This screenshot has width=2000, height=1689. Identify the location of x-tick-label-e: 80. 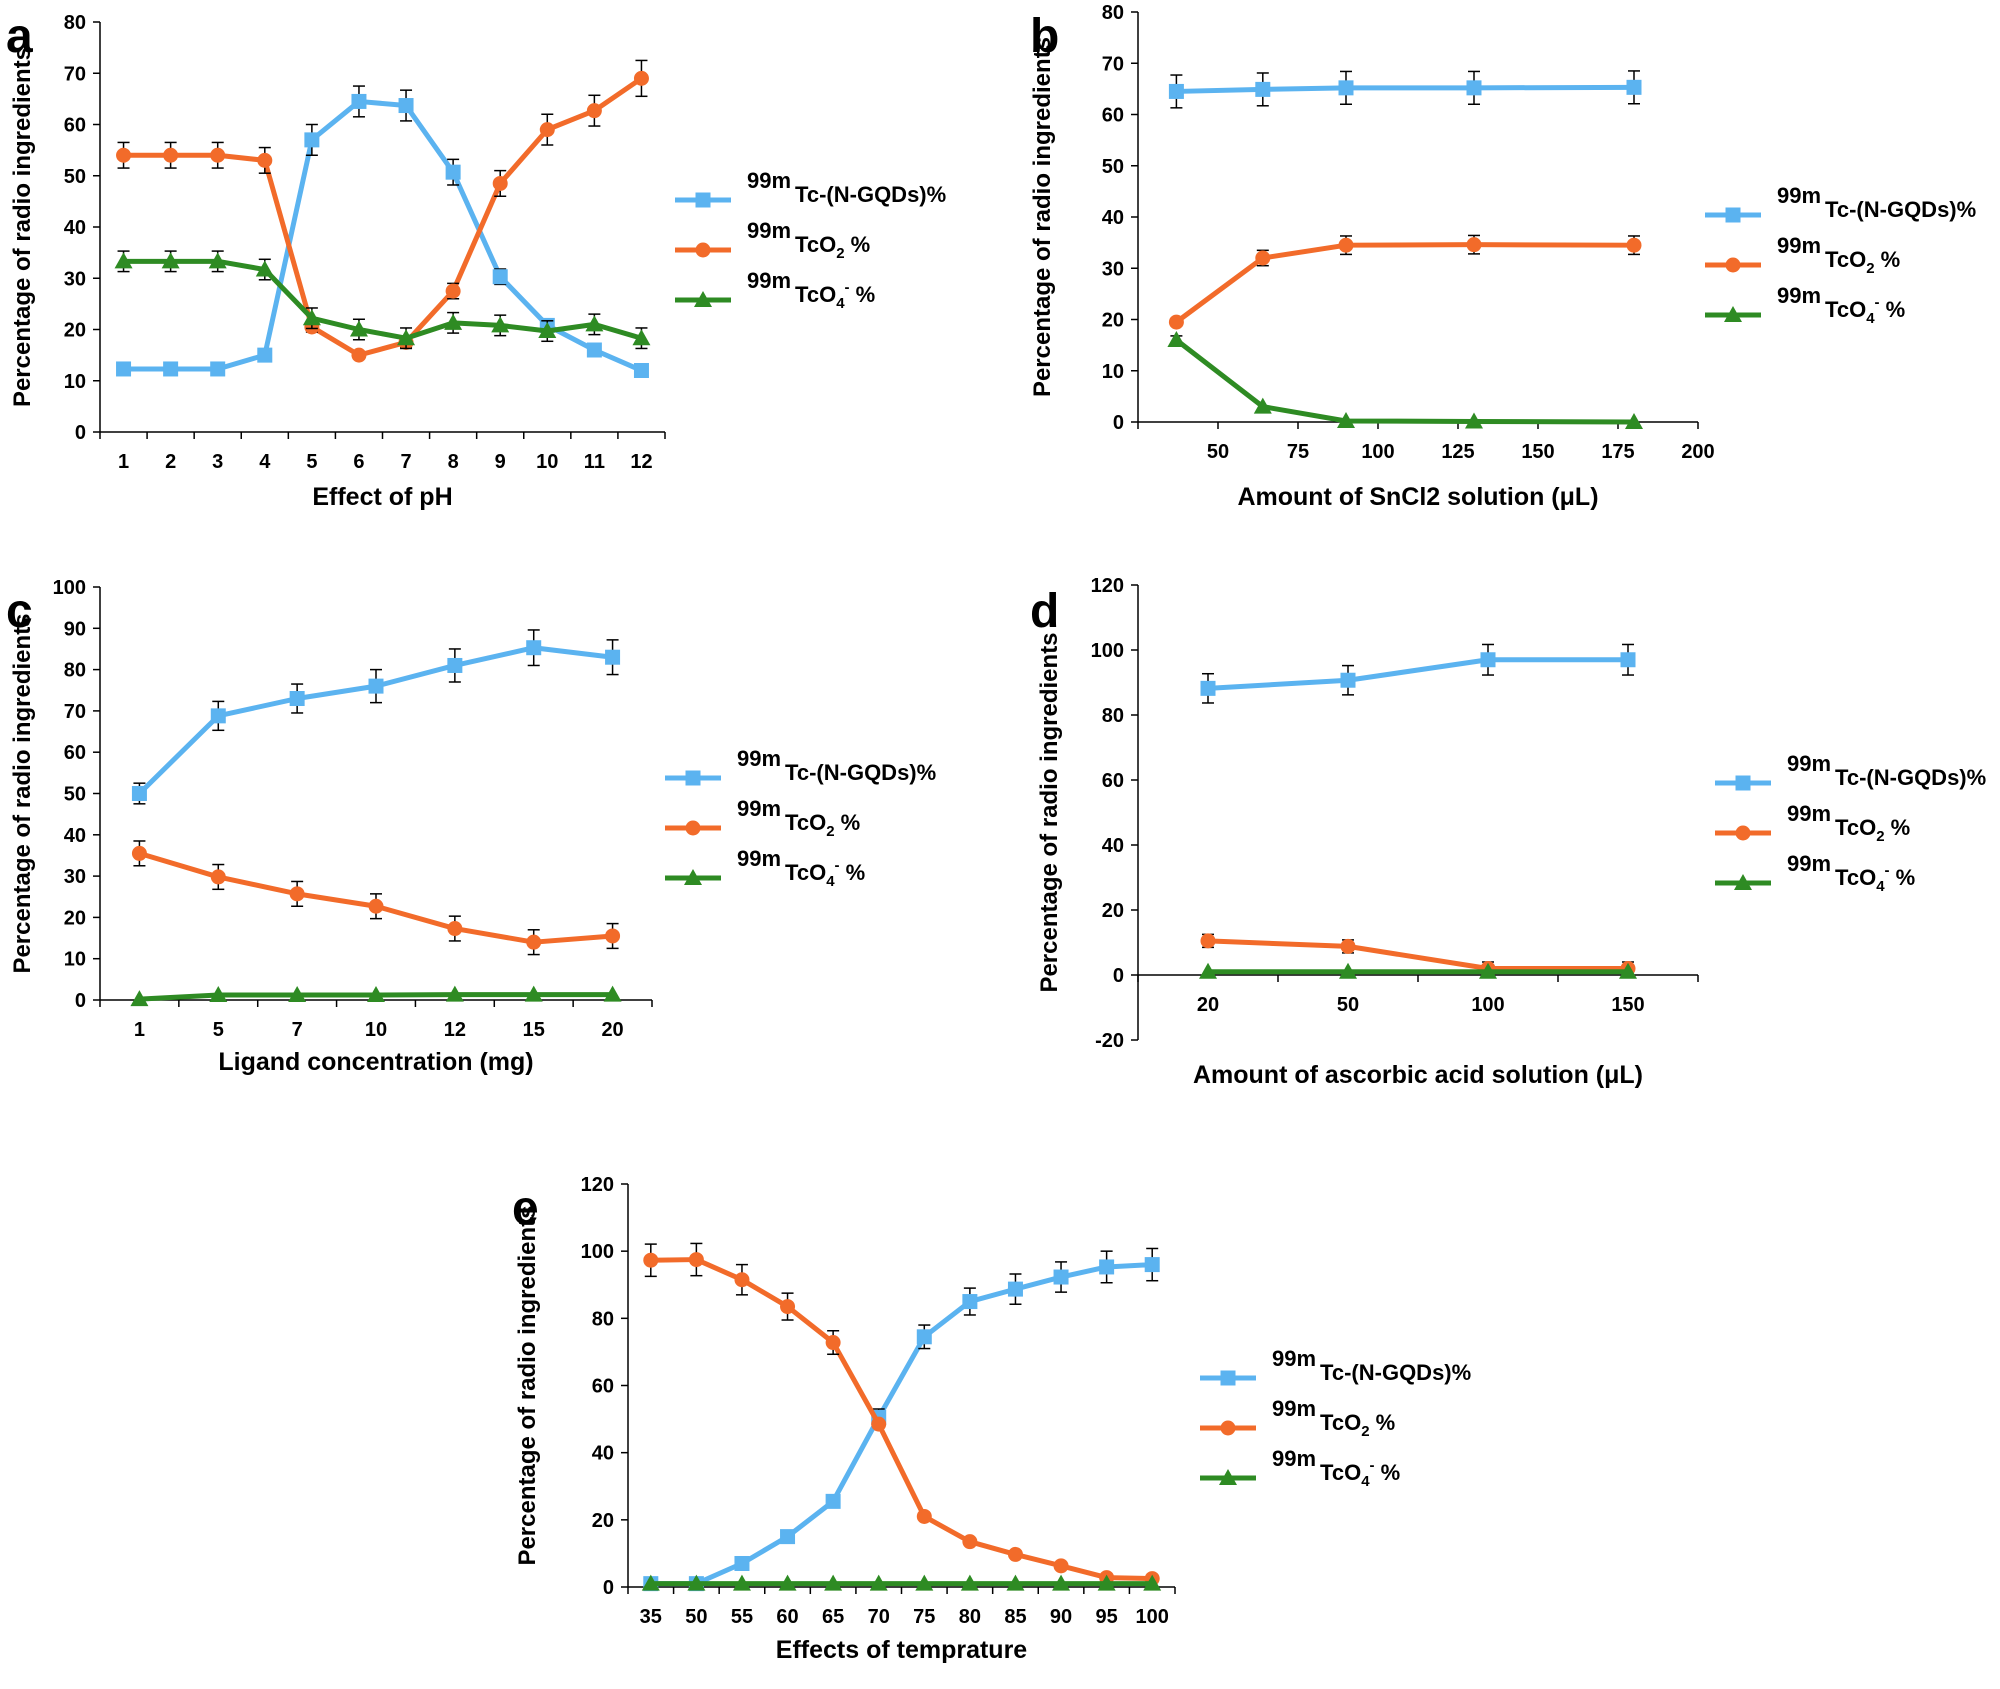
(970, 1617).